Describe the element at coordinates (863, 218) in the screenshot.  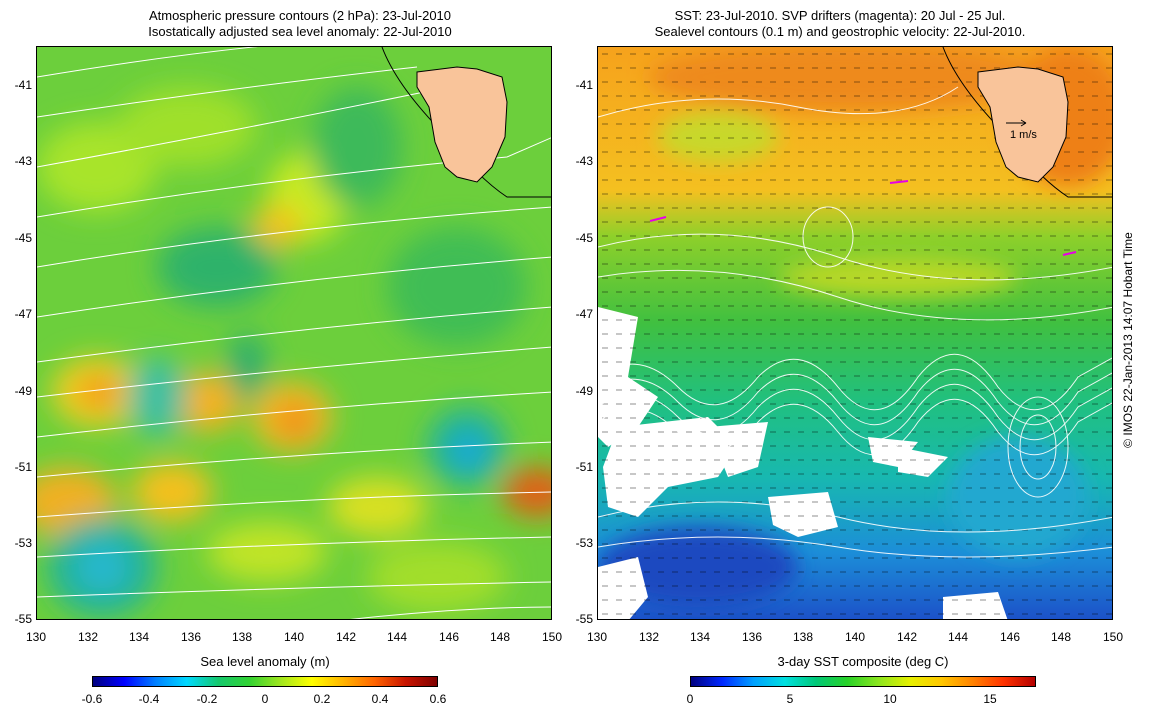
I see `svp-drifters` at that location.